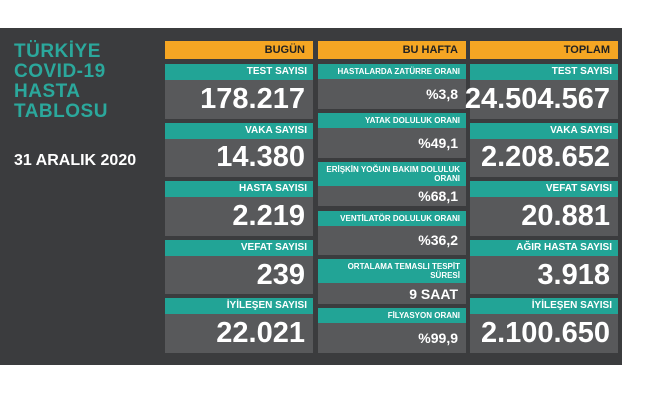 The image size is (652, 400). Describe the element at coordinates (260, 333) in the screenshot. I see `stat-value: 22.021` at that location.